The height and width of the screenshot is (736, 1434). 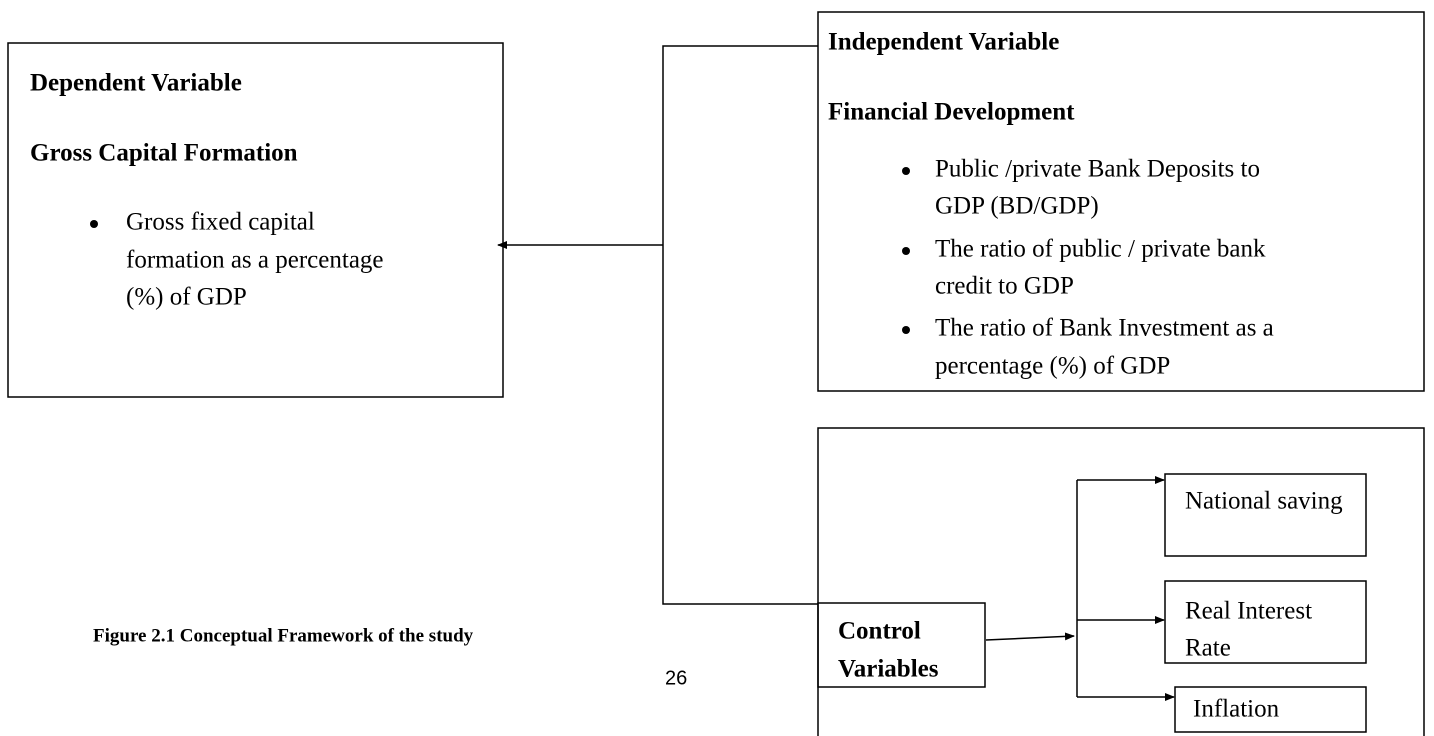 I want to click on control-label-box, so click(x=901, y=645).